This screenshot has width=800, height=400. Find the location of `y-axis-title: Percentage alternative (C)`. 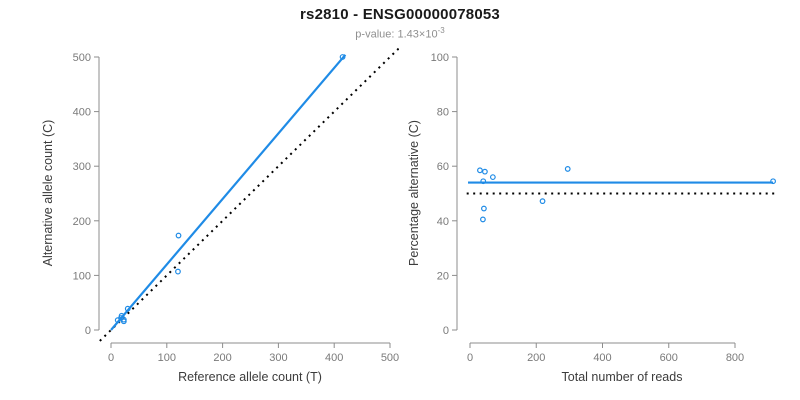

y-axis-title: Percentage alternative (C) is located at coordinates (414, 193).